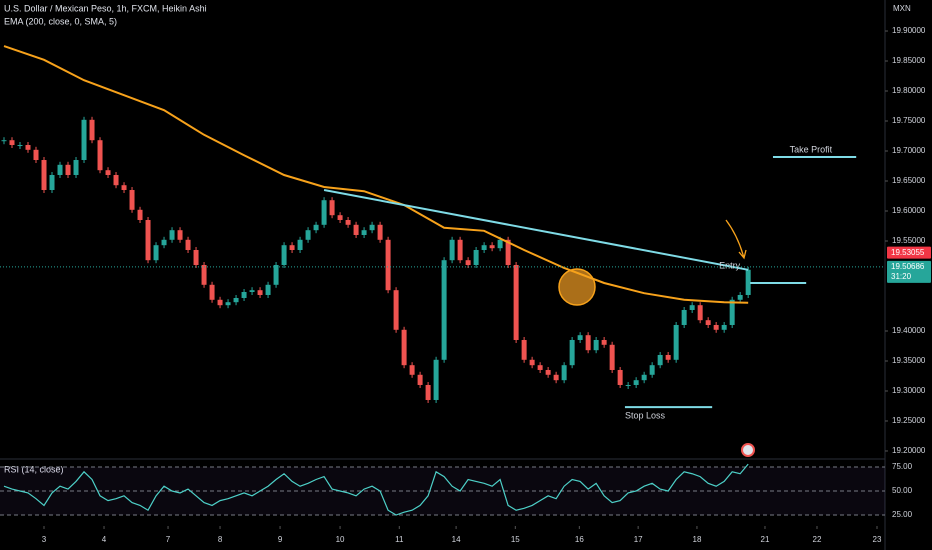 Image resolution: width=932 pixels, height=550 pixels. I want to click on x-tick-label: 18, so click(697, 539).